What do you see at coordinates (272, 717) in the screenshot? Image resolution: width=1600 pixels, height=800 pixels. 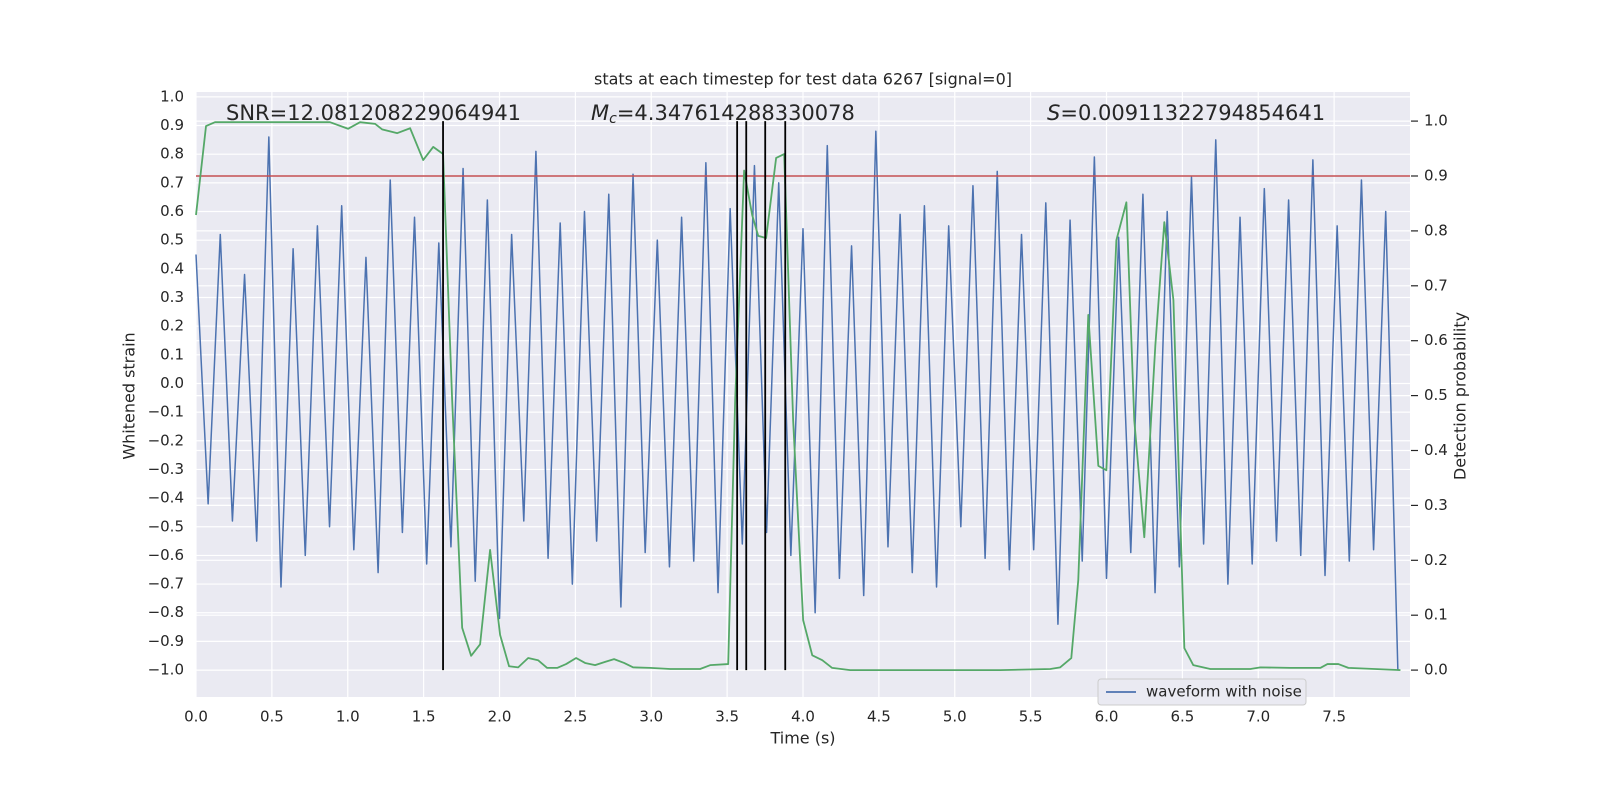 I see `x-tick-label: 0.5` at bounding box center [272, 717].